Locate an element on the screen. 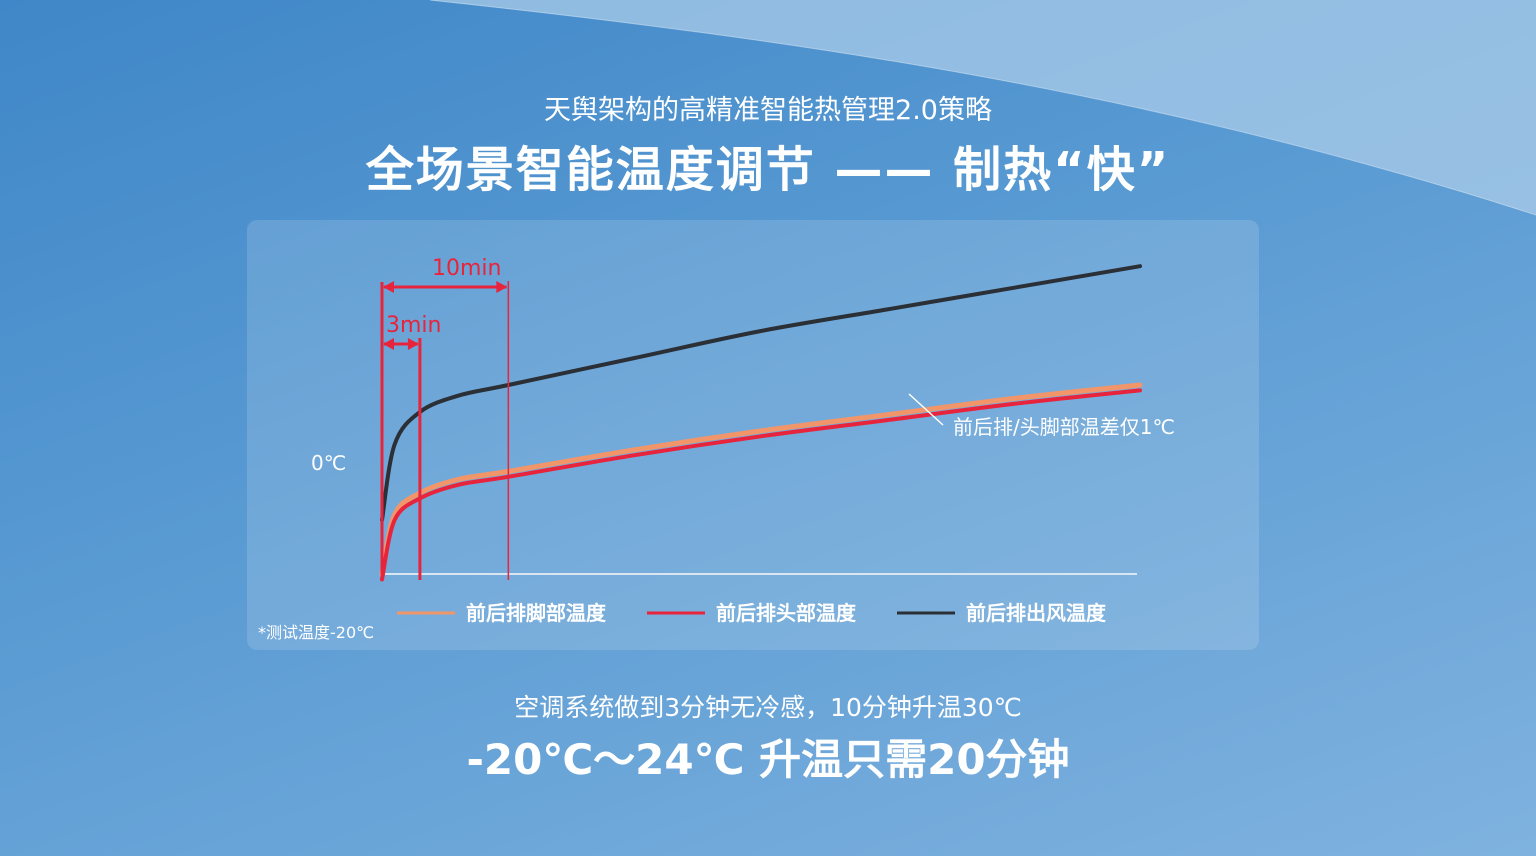  legend-label-foot: 前后排脚部温度 is located at coordinates (536, 613).